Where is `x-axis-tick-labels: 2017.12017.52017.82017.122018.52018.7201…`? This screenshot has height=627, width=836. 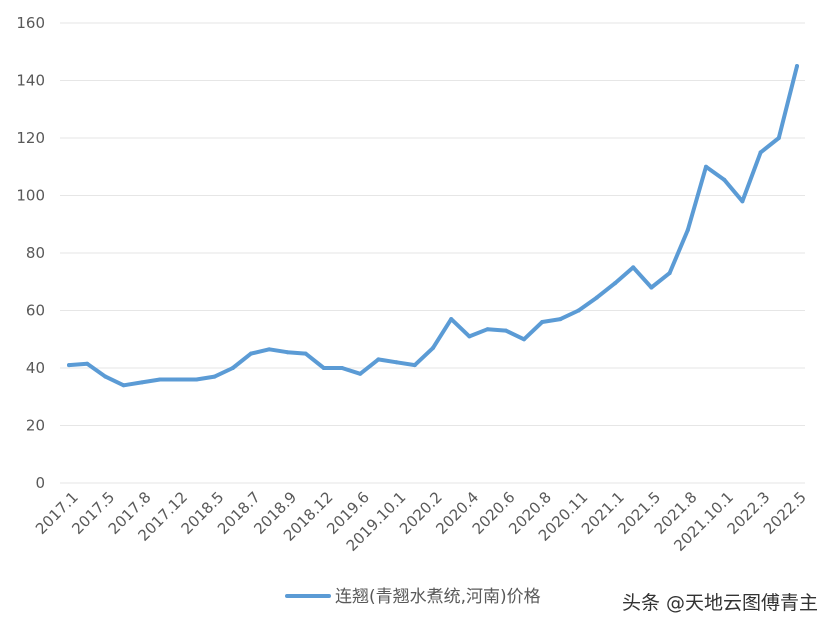
x-axis-tick-labels: 2017.12017.52017.82017.122018.52018.7201… is located at coordinates (421, 521).